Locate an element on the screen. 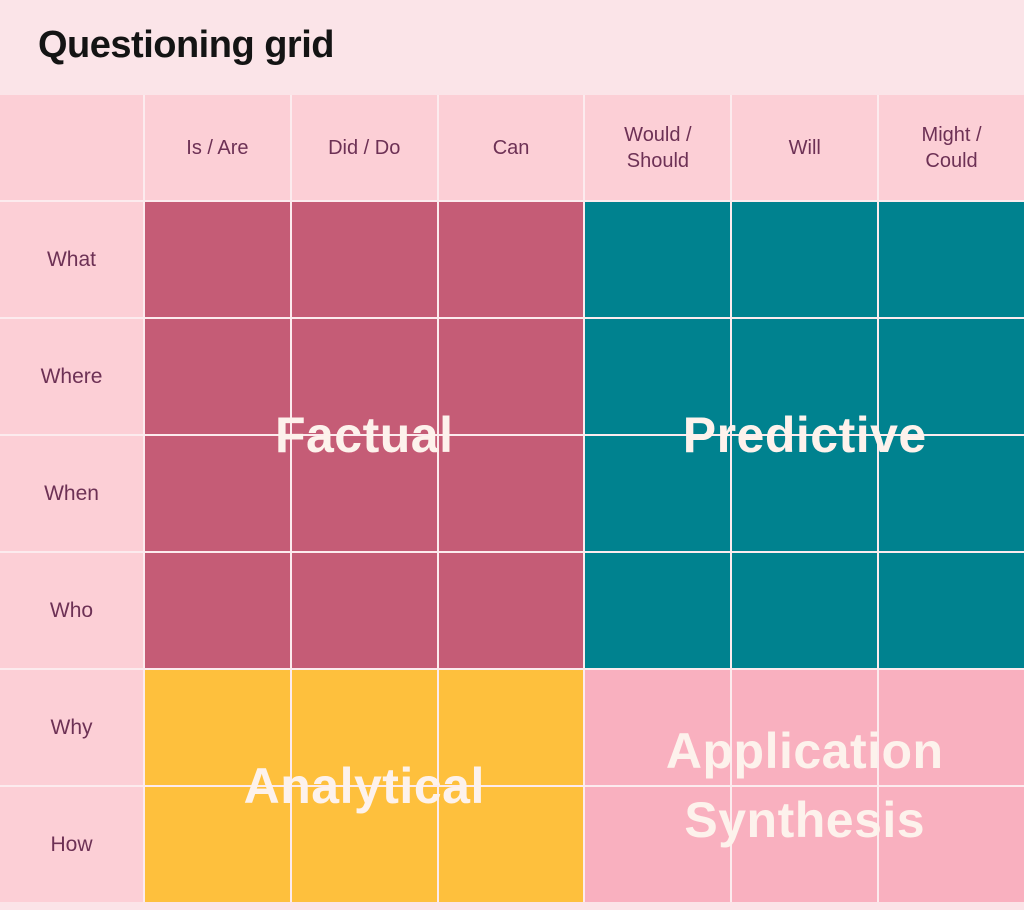 Image resolution: width=1024 pixels, height=910 pixels. corner-cell is located at coordinates (71, 147).